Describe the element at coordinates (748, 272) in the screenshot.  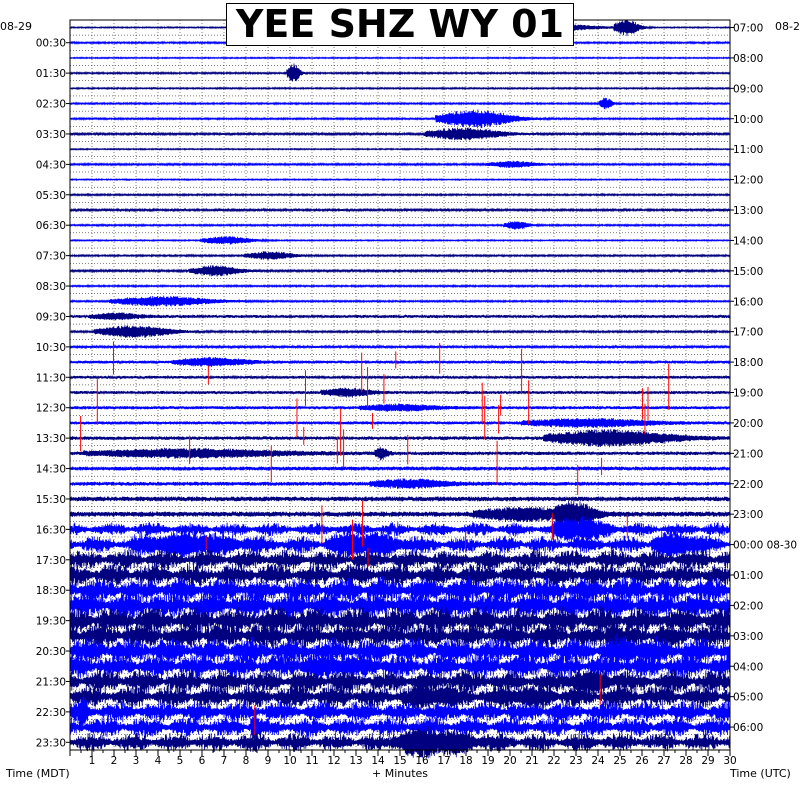
I see `right-tick-label: 15:00` at that location.